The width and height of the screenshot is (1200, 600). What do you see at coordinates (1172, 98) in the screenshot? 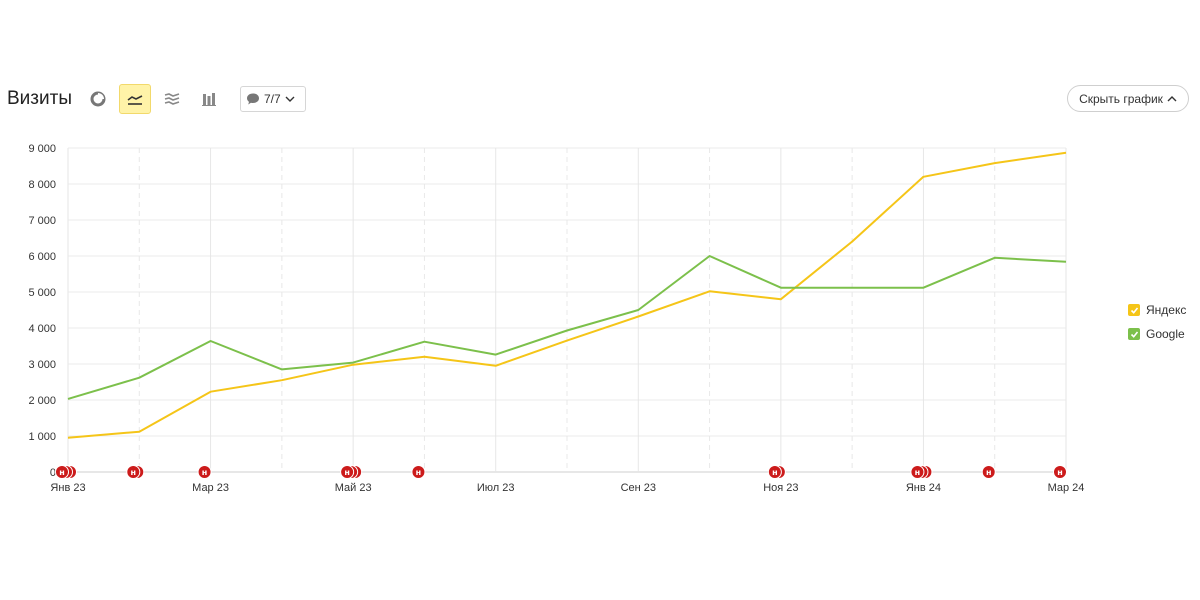
I see `chevron-up-icon` at bounding box center [1172, 98].